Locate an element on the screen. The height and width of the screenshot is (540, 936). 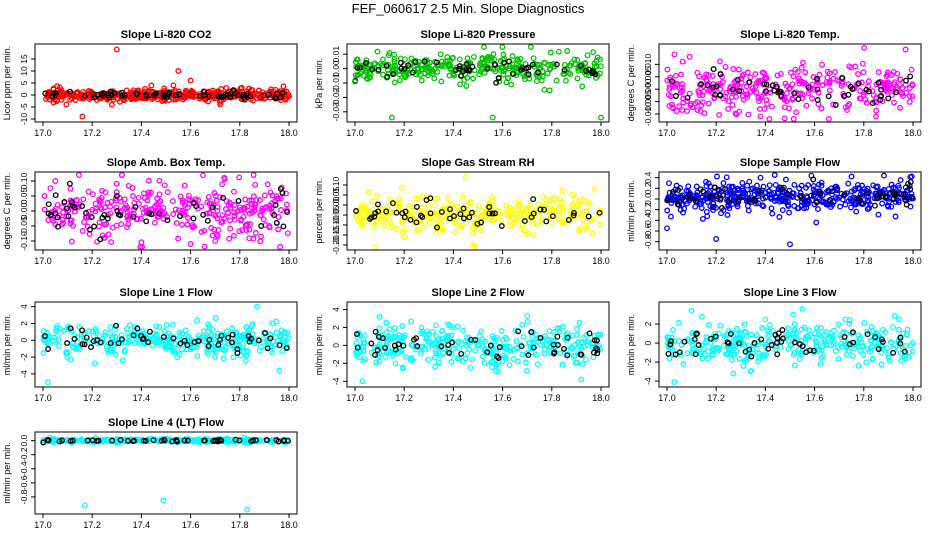
y-tick-label: -4 is located at coordinates (24, 374).